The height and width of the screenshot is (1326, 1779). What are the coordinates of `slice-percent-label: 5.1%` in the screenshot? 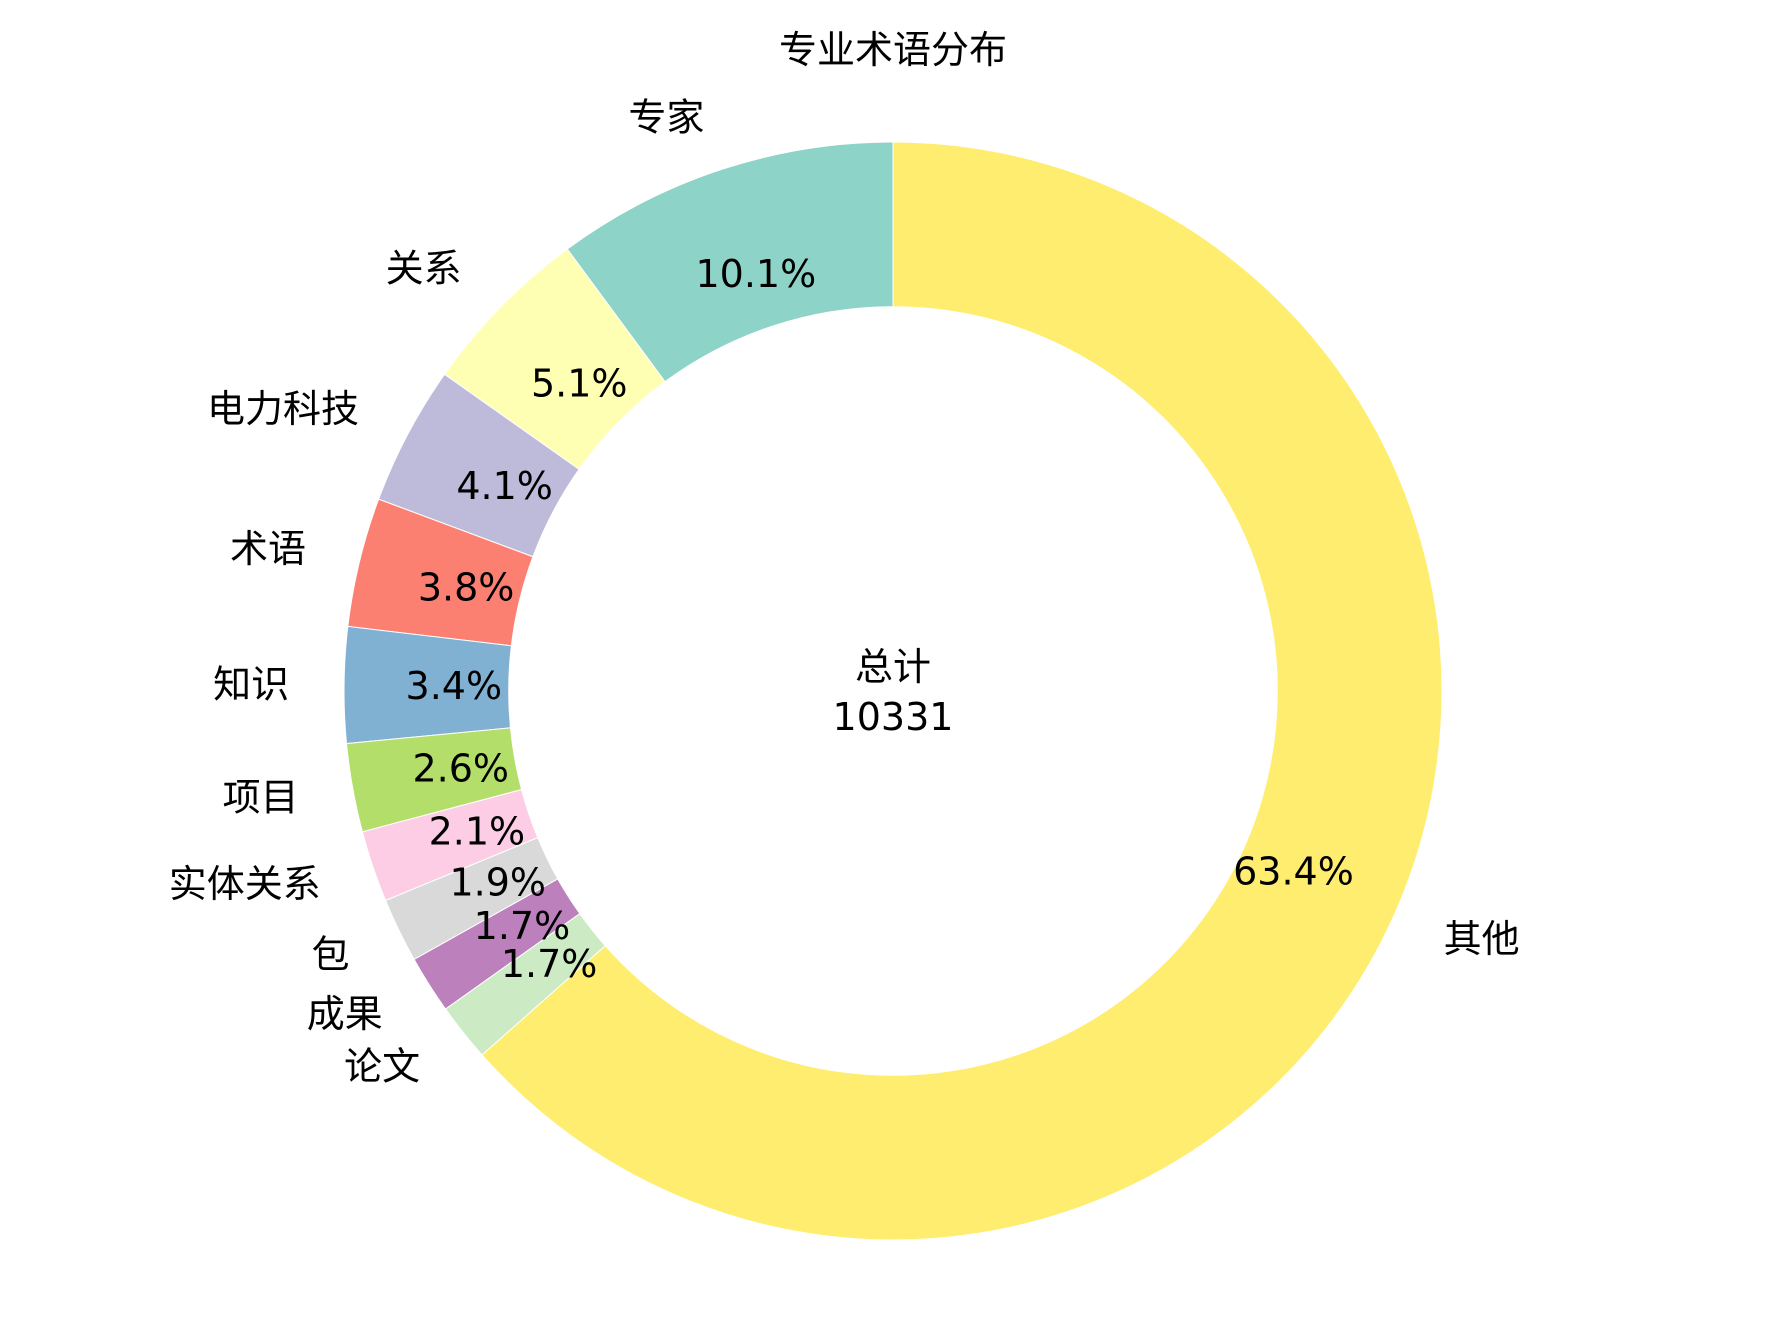 It's located at (579, 384).